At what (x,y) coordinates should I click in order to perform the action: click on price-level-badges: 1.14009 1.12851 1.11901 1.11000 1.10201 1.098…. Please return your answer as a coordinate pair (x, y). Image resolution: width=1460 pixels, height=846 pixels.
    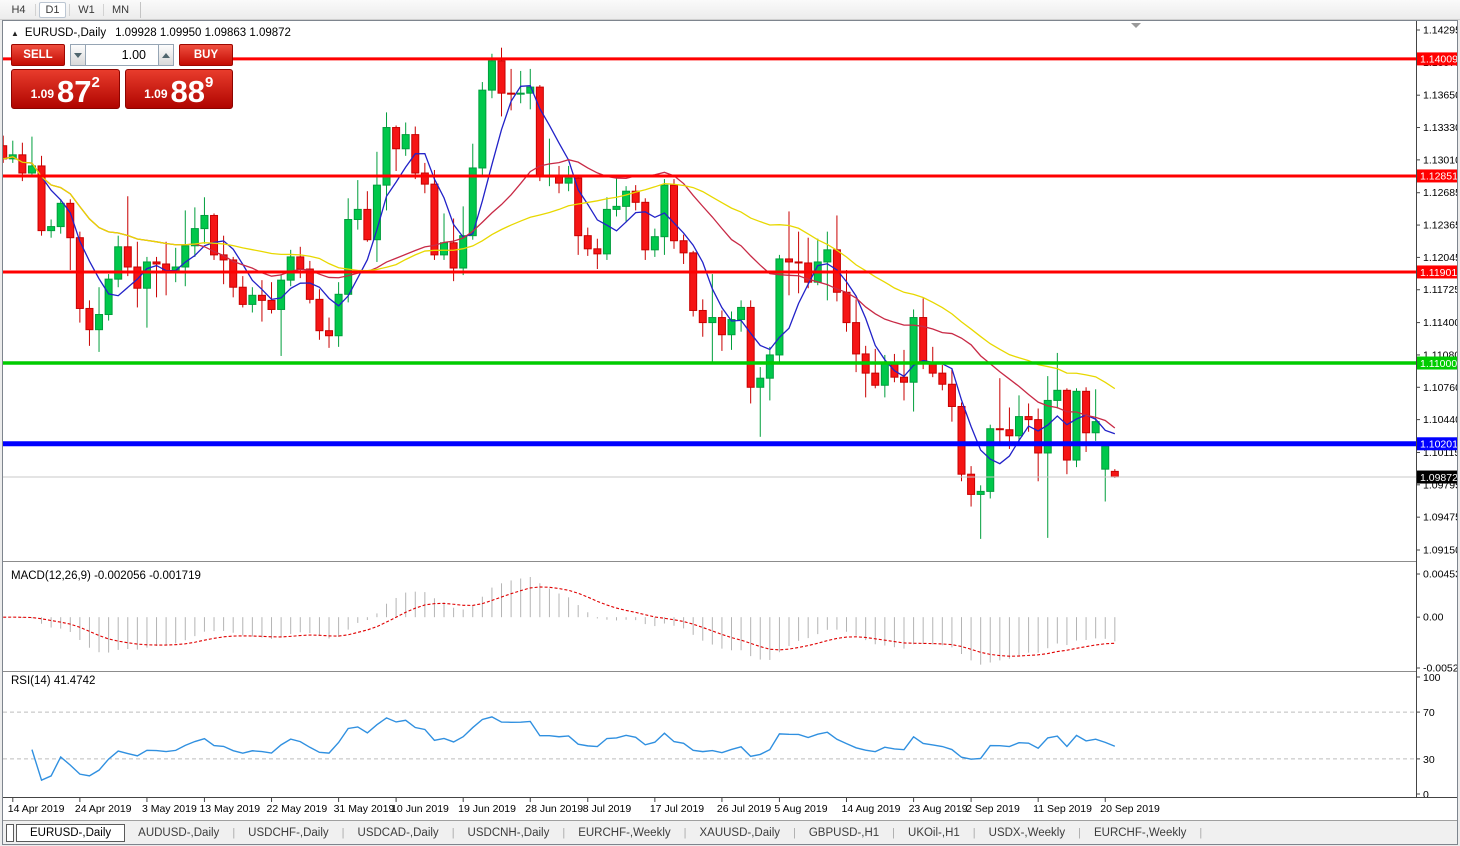
    Looking at the image, I should click on (1437, 268).